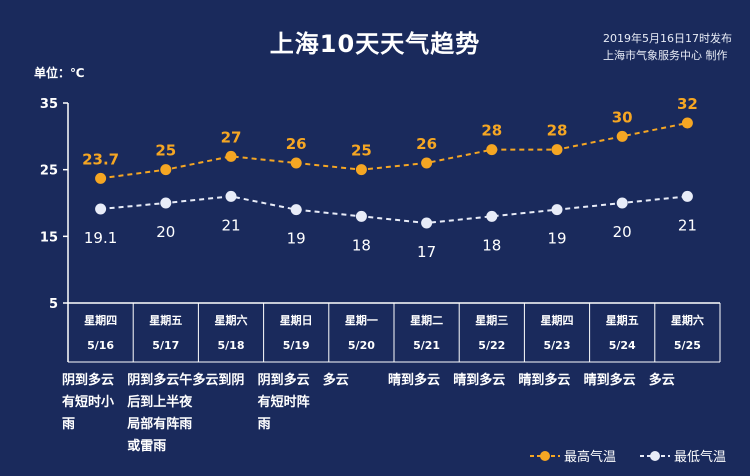 The height and width of the screenshot is (476, 750). What do you see at coordinates (687, 345) in the screenshot?
I see `x-tick-date: 5/25` at bounding box center [687, 345].